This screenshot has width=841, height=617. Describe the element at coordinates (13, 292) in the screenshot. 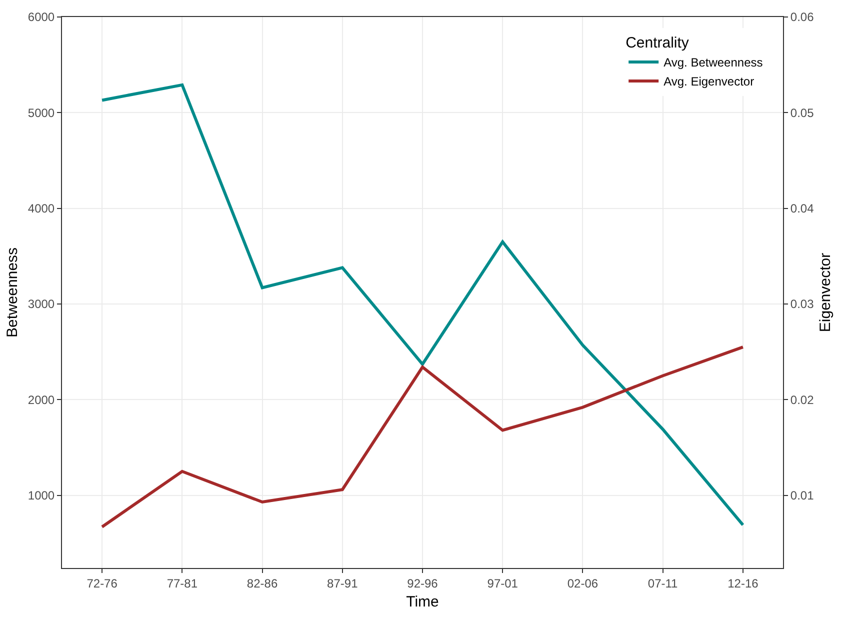

I see `y-axis-title: Betweenness` at that location.